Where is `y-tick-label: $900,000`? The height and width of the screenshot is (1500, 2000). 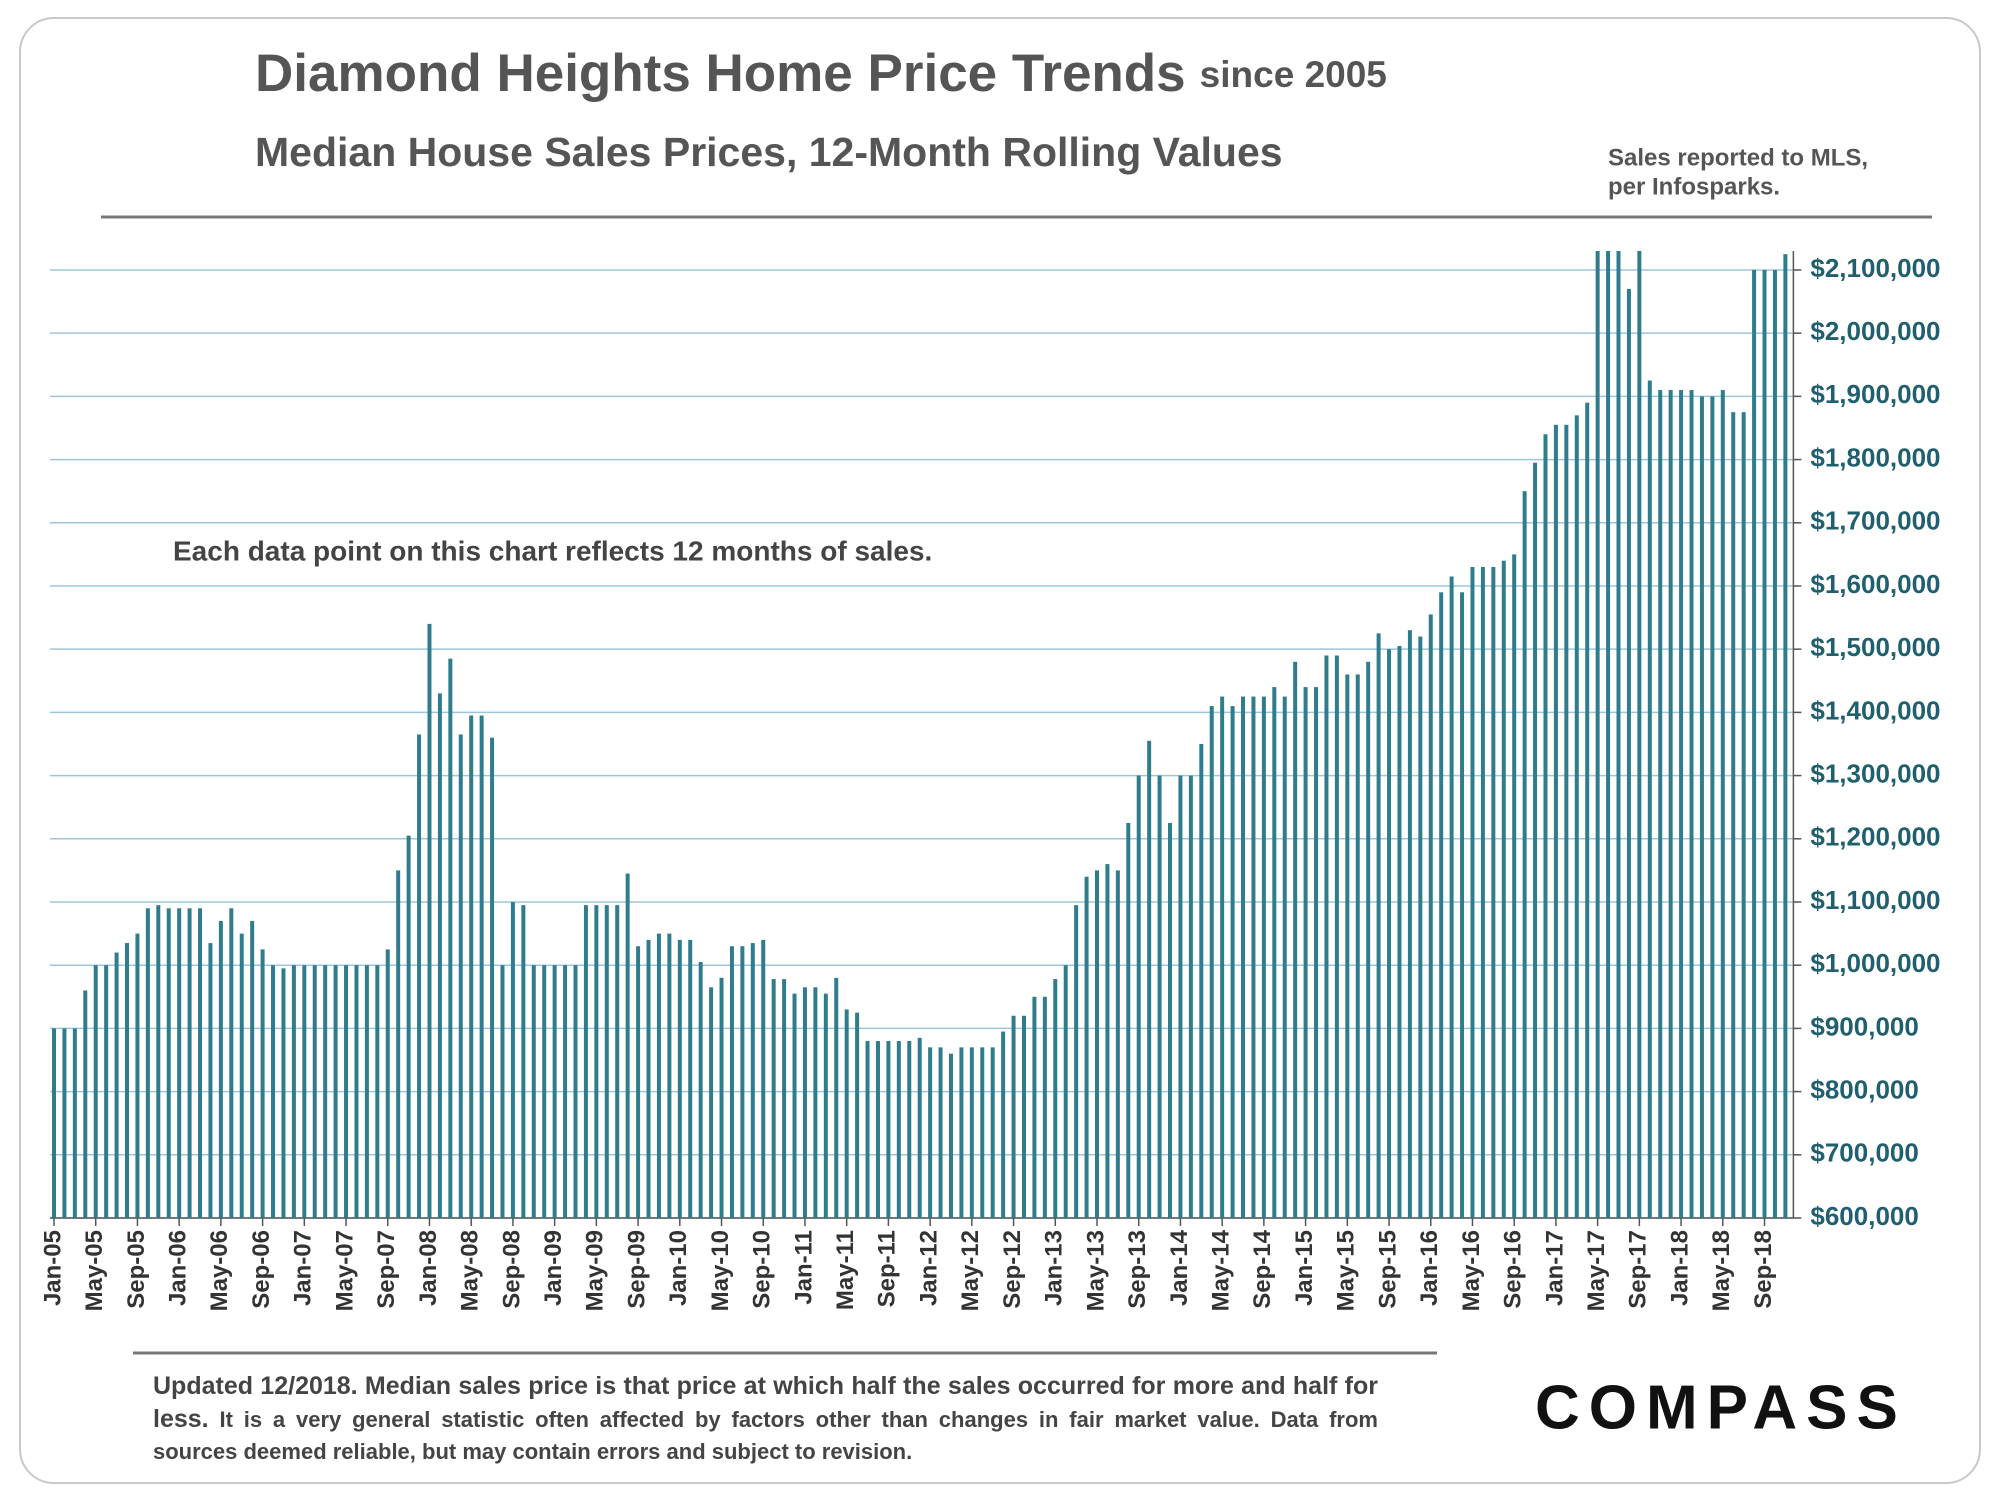
y-tick-label: $900,000 is located at coordinates (1864, 1026).